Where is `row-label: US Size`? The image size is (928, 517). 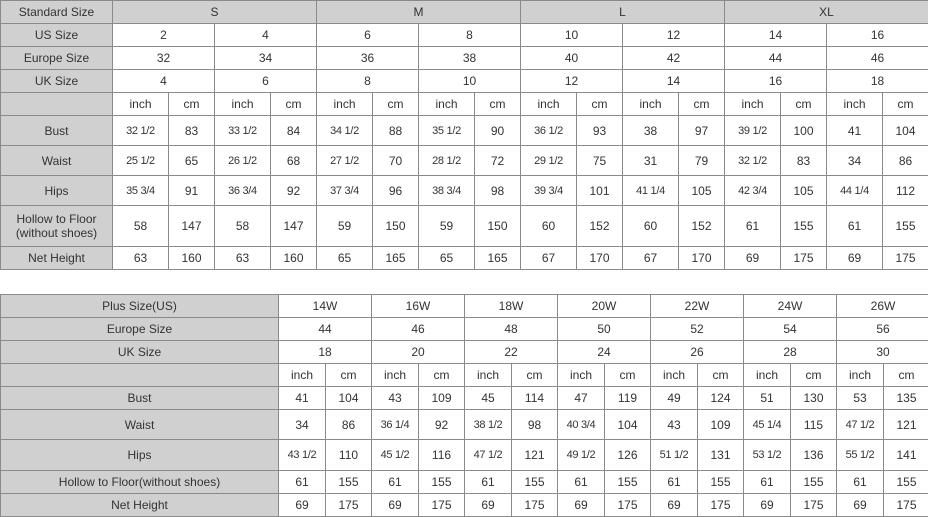
row-label: US Size is located at coordinates (57, 35).